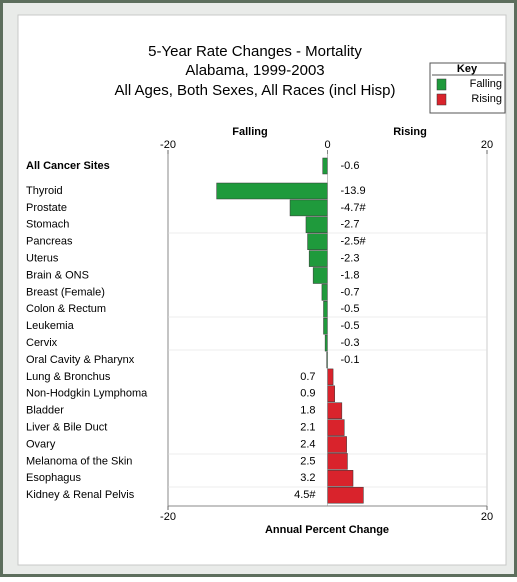 The height and width of the screenshot is (582, 517). I want to click on side-label: Falling, so click(249, 132).